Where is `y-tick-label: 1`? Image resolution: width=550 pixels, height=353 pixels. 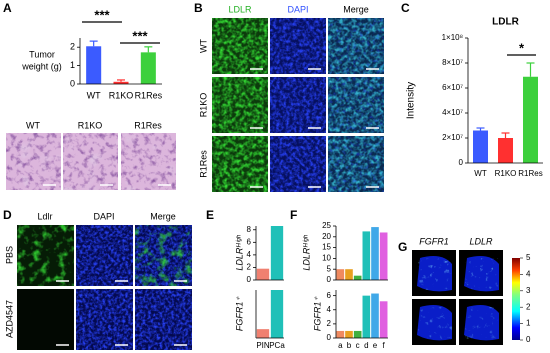 y-tick-label: 1 is located at coordinates (72, 65).